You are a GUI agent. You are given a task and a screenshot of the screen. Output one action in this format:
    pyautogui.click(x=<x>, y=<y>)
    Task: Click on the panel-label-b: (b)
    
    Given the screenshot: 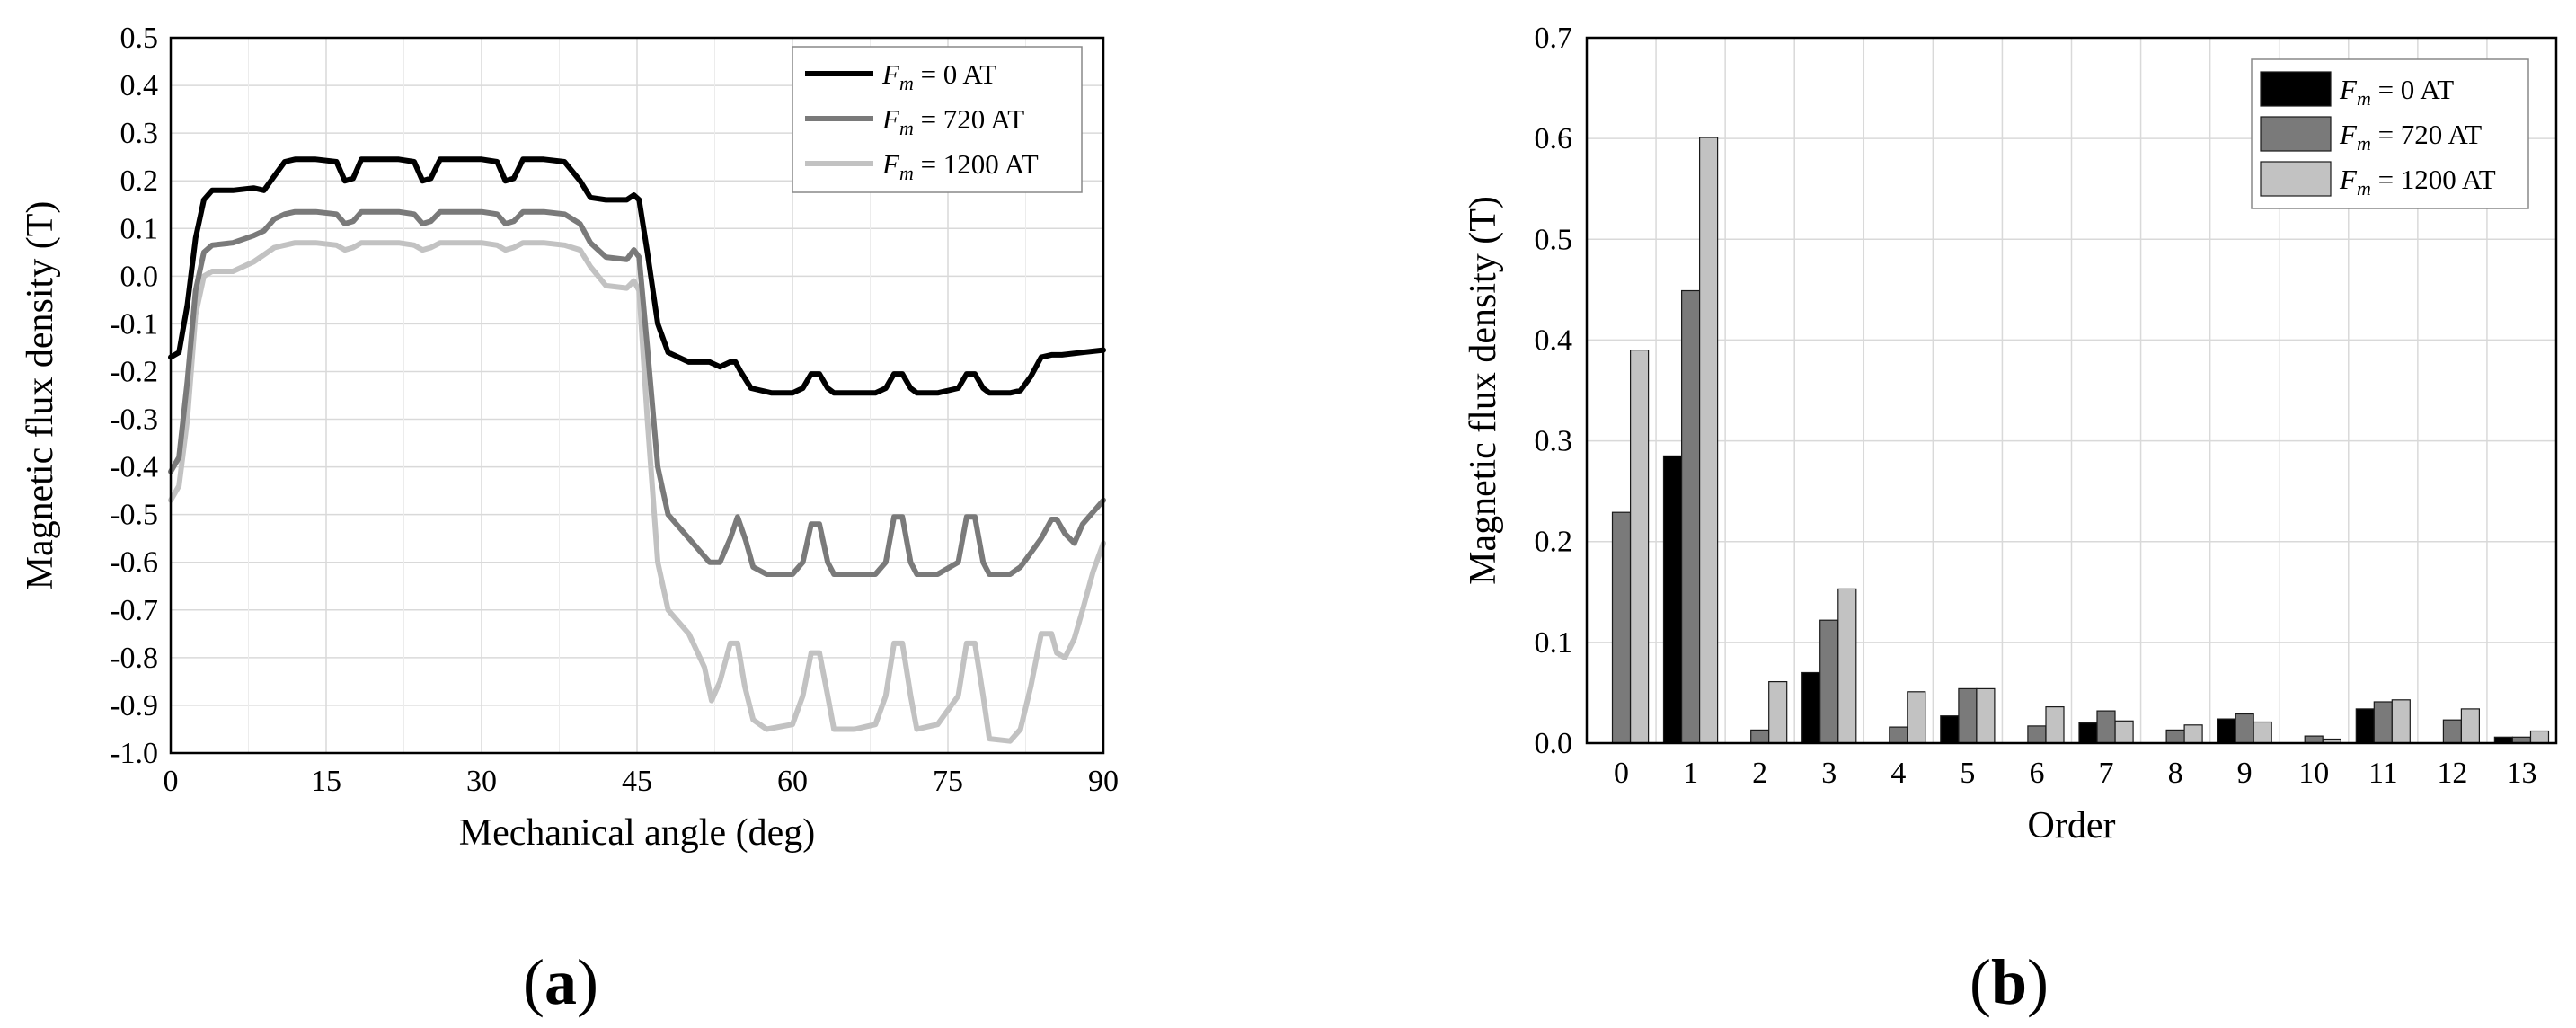 What is the action you would take?
    pyautogui.click(x=2010, y=982)
    